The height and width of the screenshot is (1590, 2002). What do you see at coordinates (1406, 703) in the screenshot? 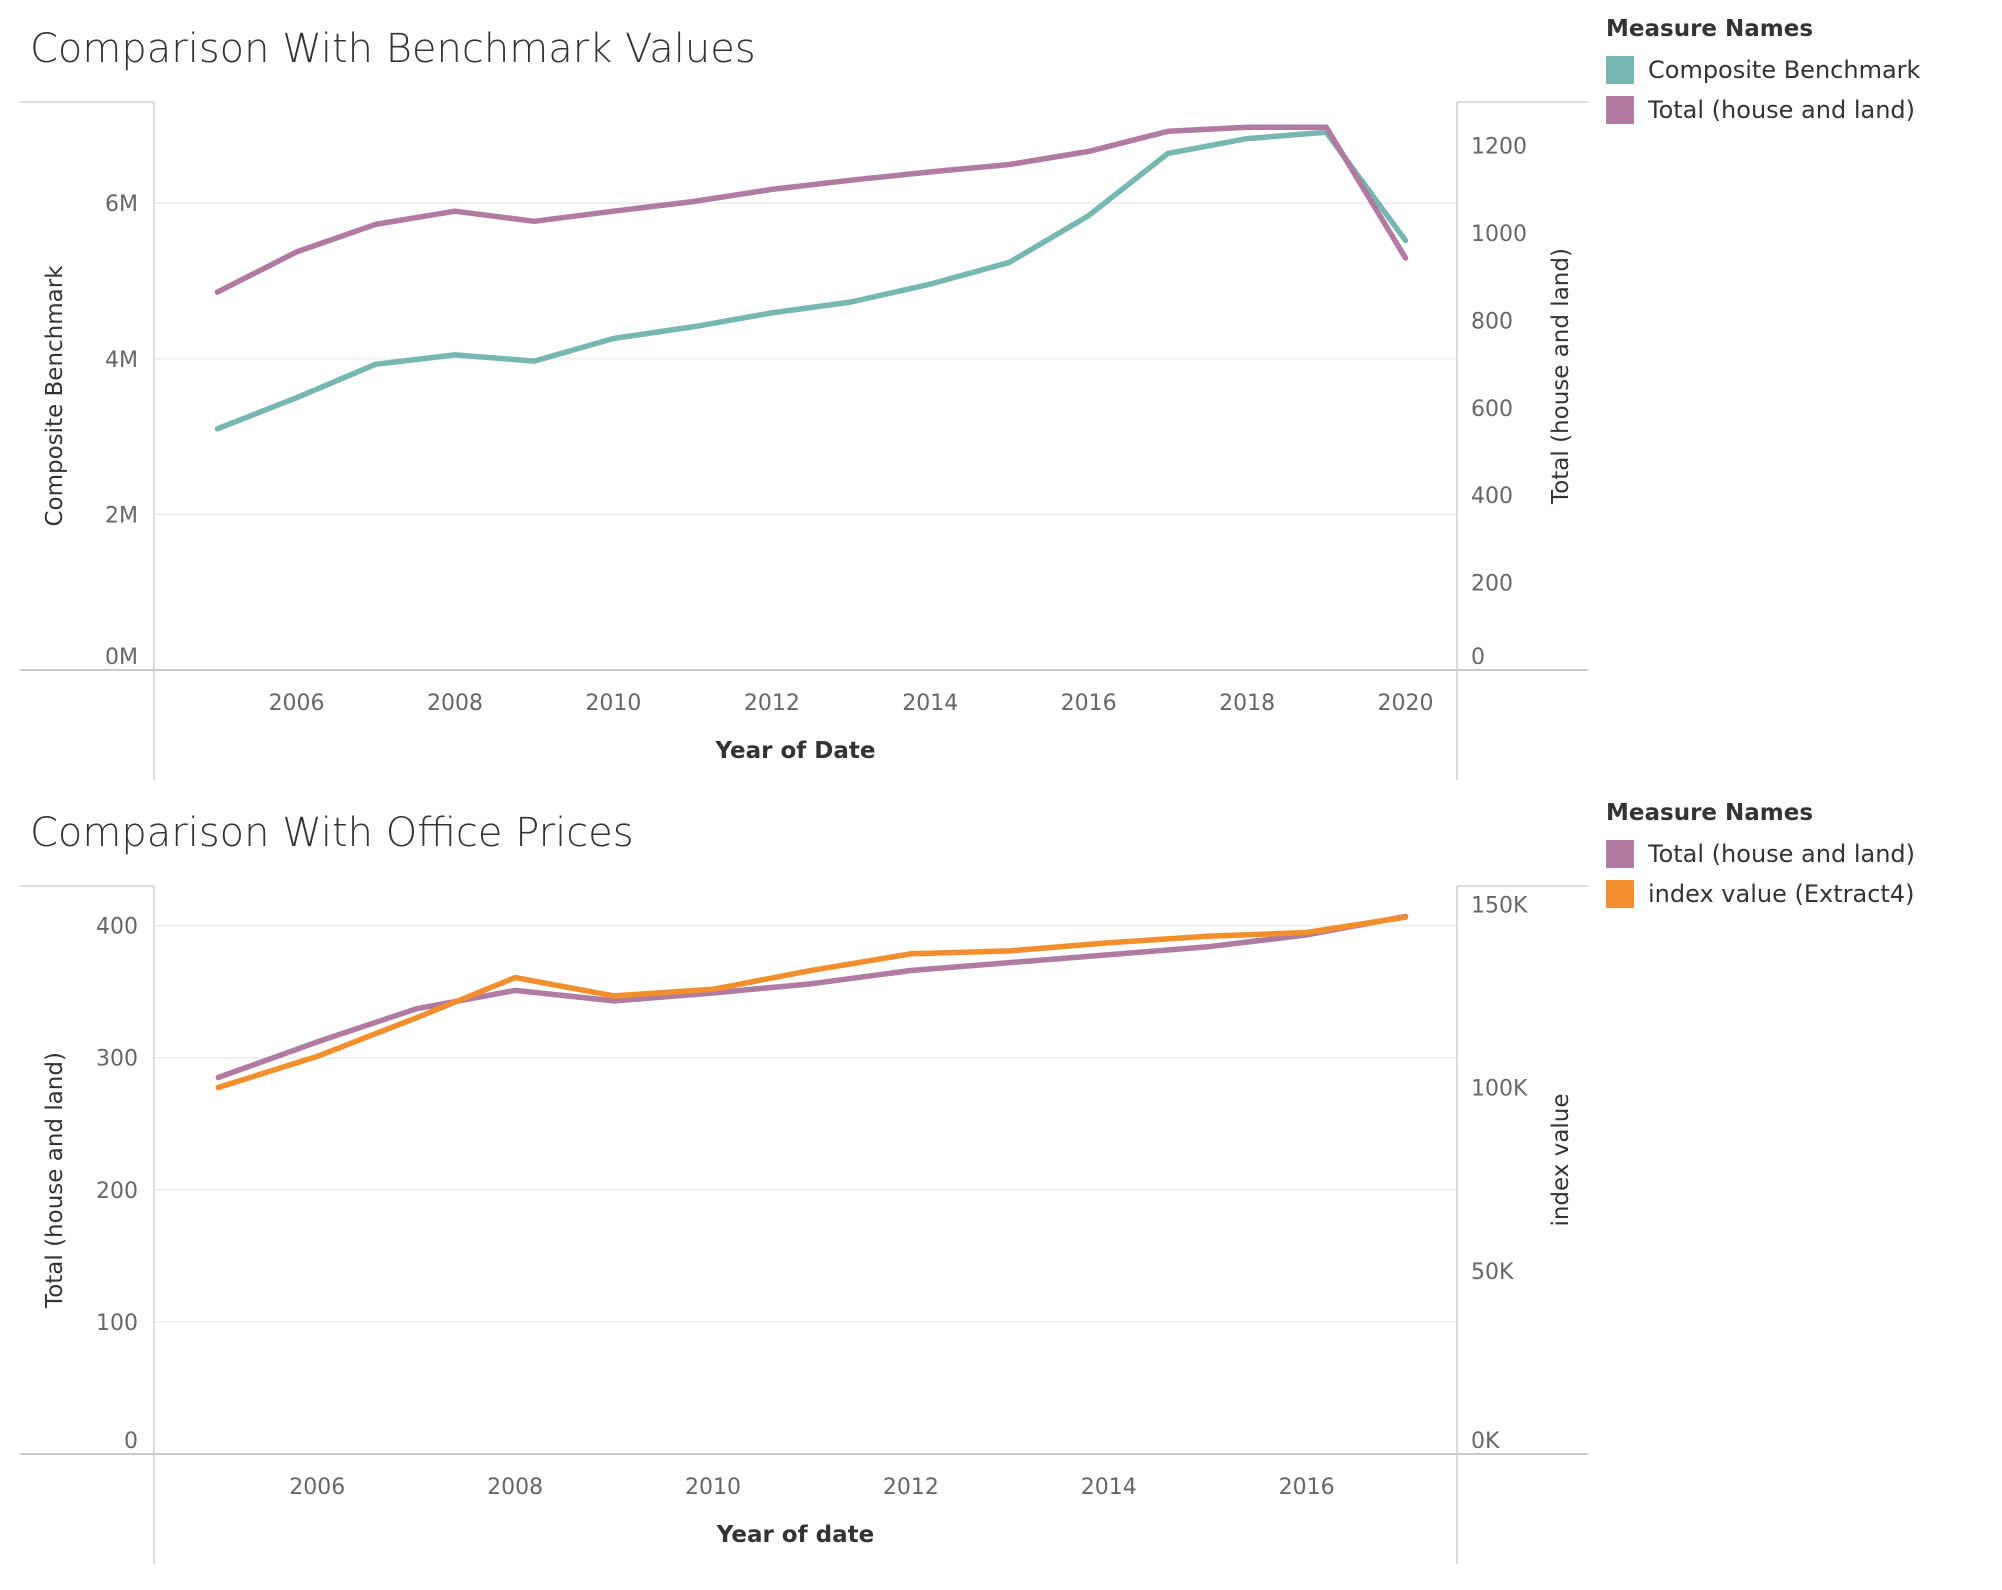
I see `x-tick-label: 2020` at bounding box center [1406, 703].